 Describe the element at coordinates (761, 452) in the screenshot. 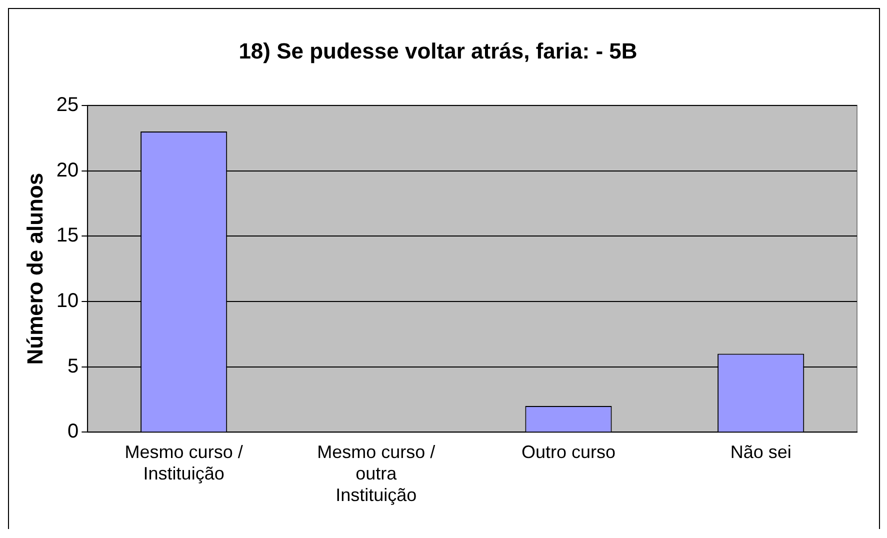

I see `x-tick-label: Não sei` at that location.